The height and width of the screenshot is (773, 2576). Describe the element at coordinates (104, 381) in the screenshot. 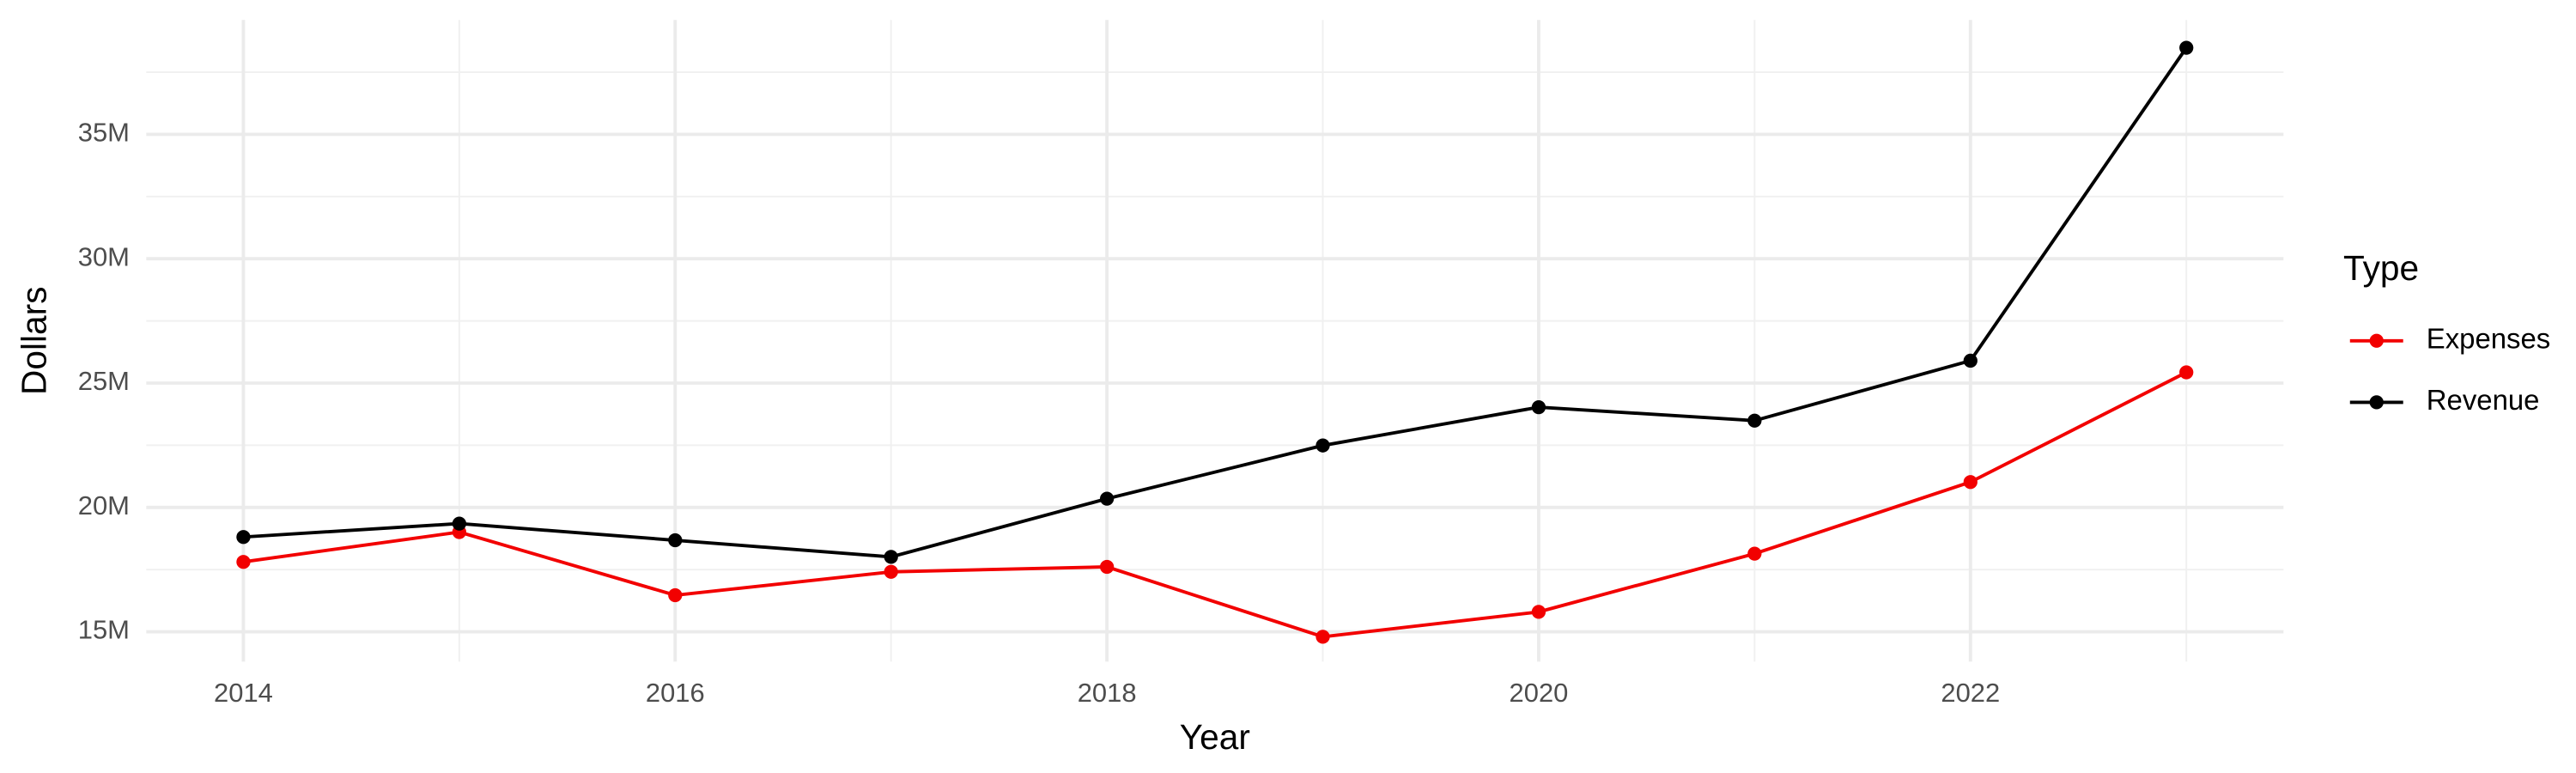

I see `y-tick-label: 25M` at that location.